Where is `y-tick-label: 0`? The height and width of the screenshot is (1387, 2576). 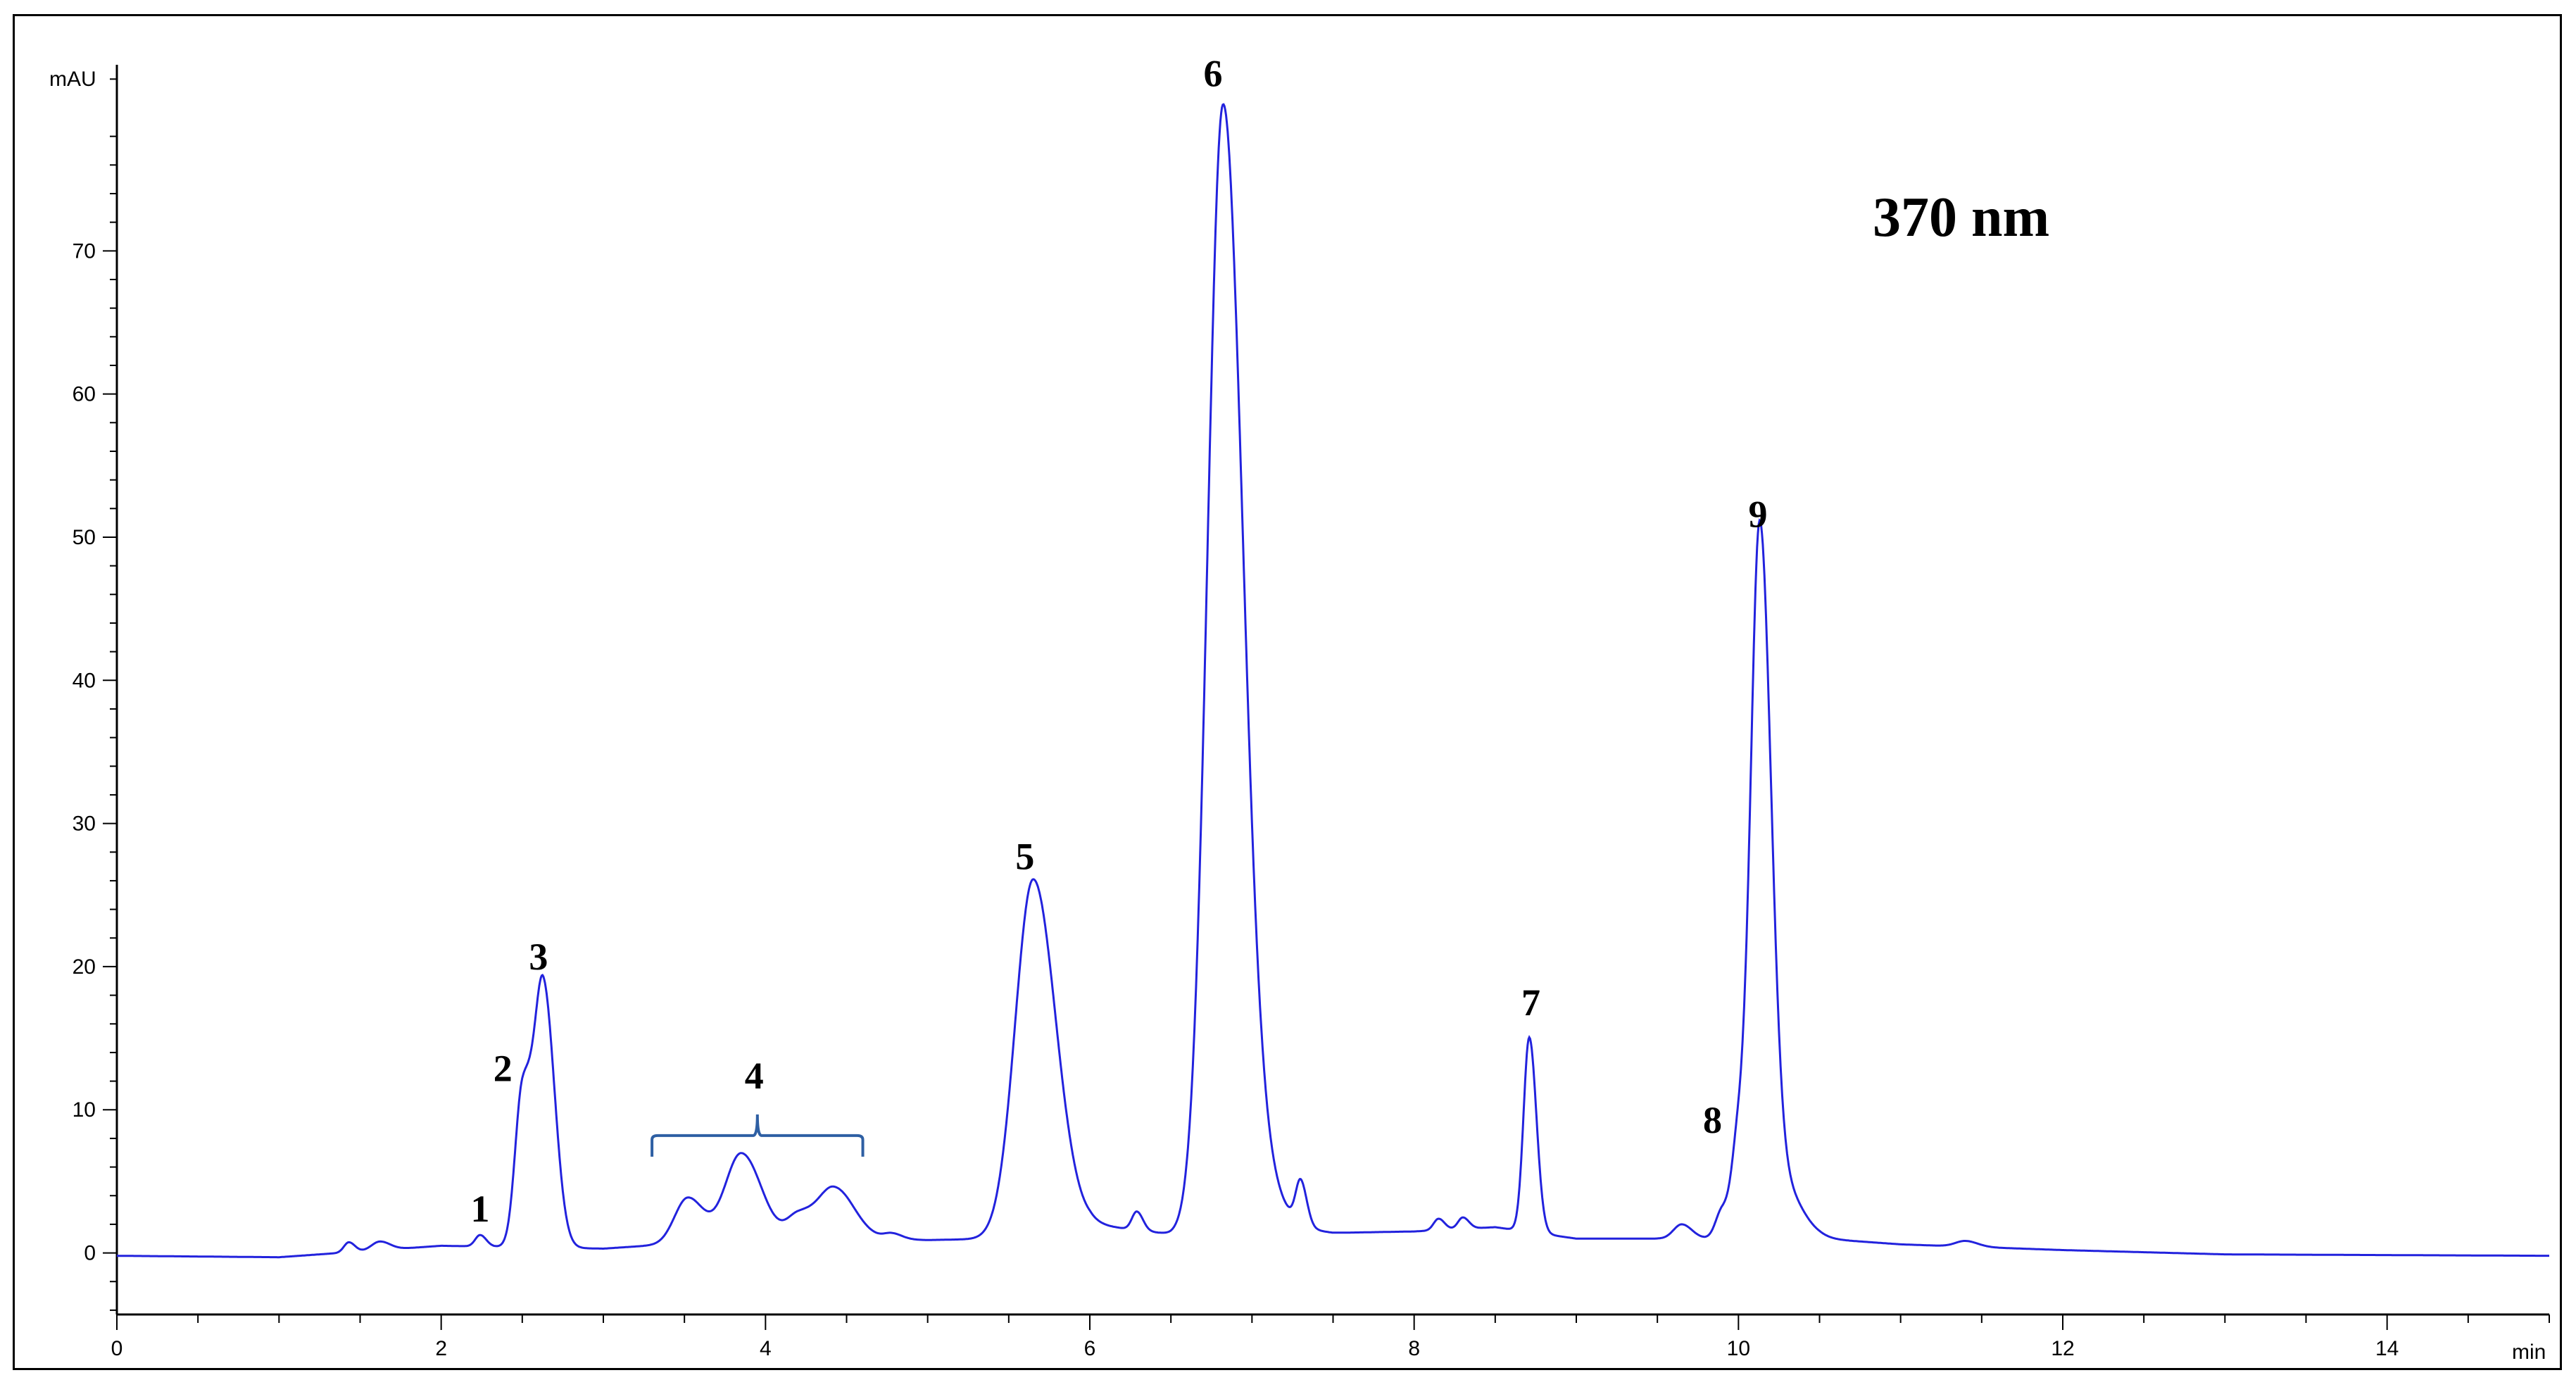 y-tick-label: 0 is located at coordinates (90, 1253).